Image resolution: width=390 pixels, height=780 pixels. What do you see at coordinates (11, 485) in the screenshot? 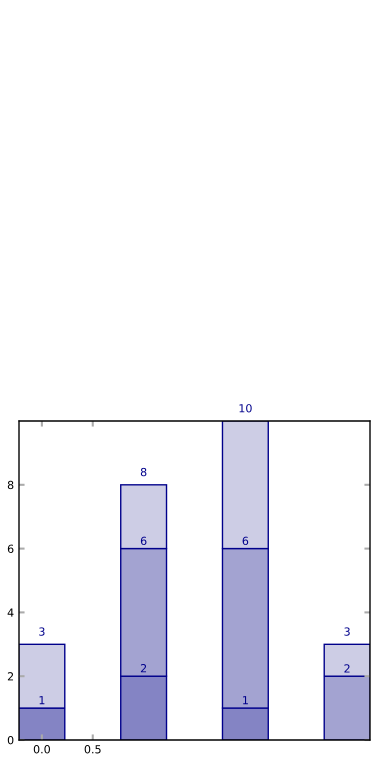
I see `y-tick-label: 8` at bounding box center [11, 485].